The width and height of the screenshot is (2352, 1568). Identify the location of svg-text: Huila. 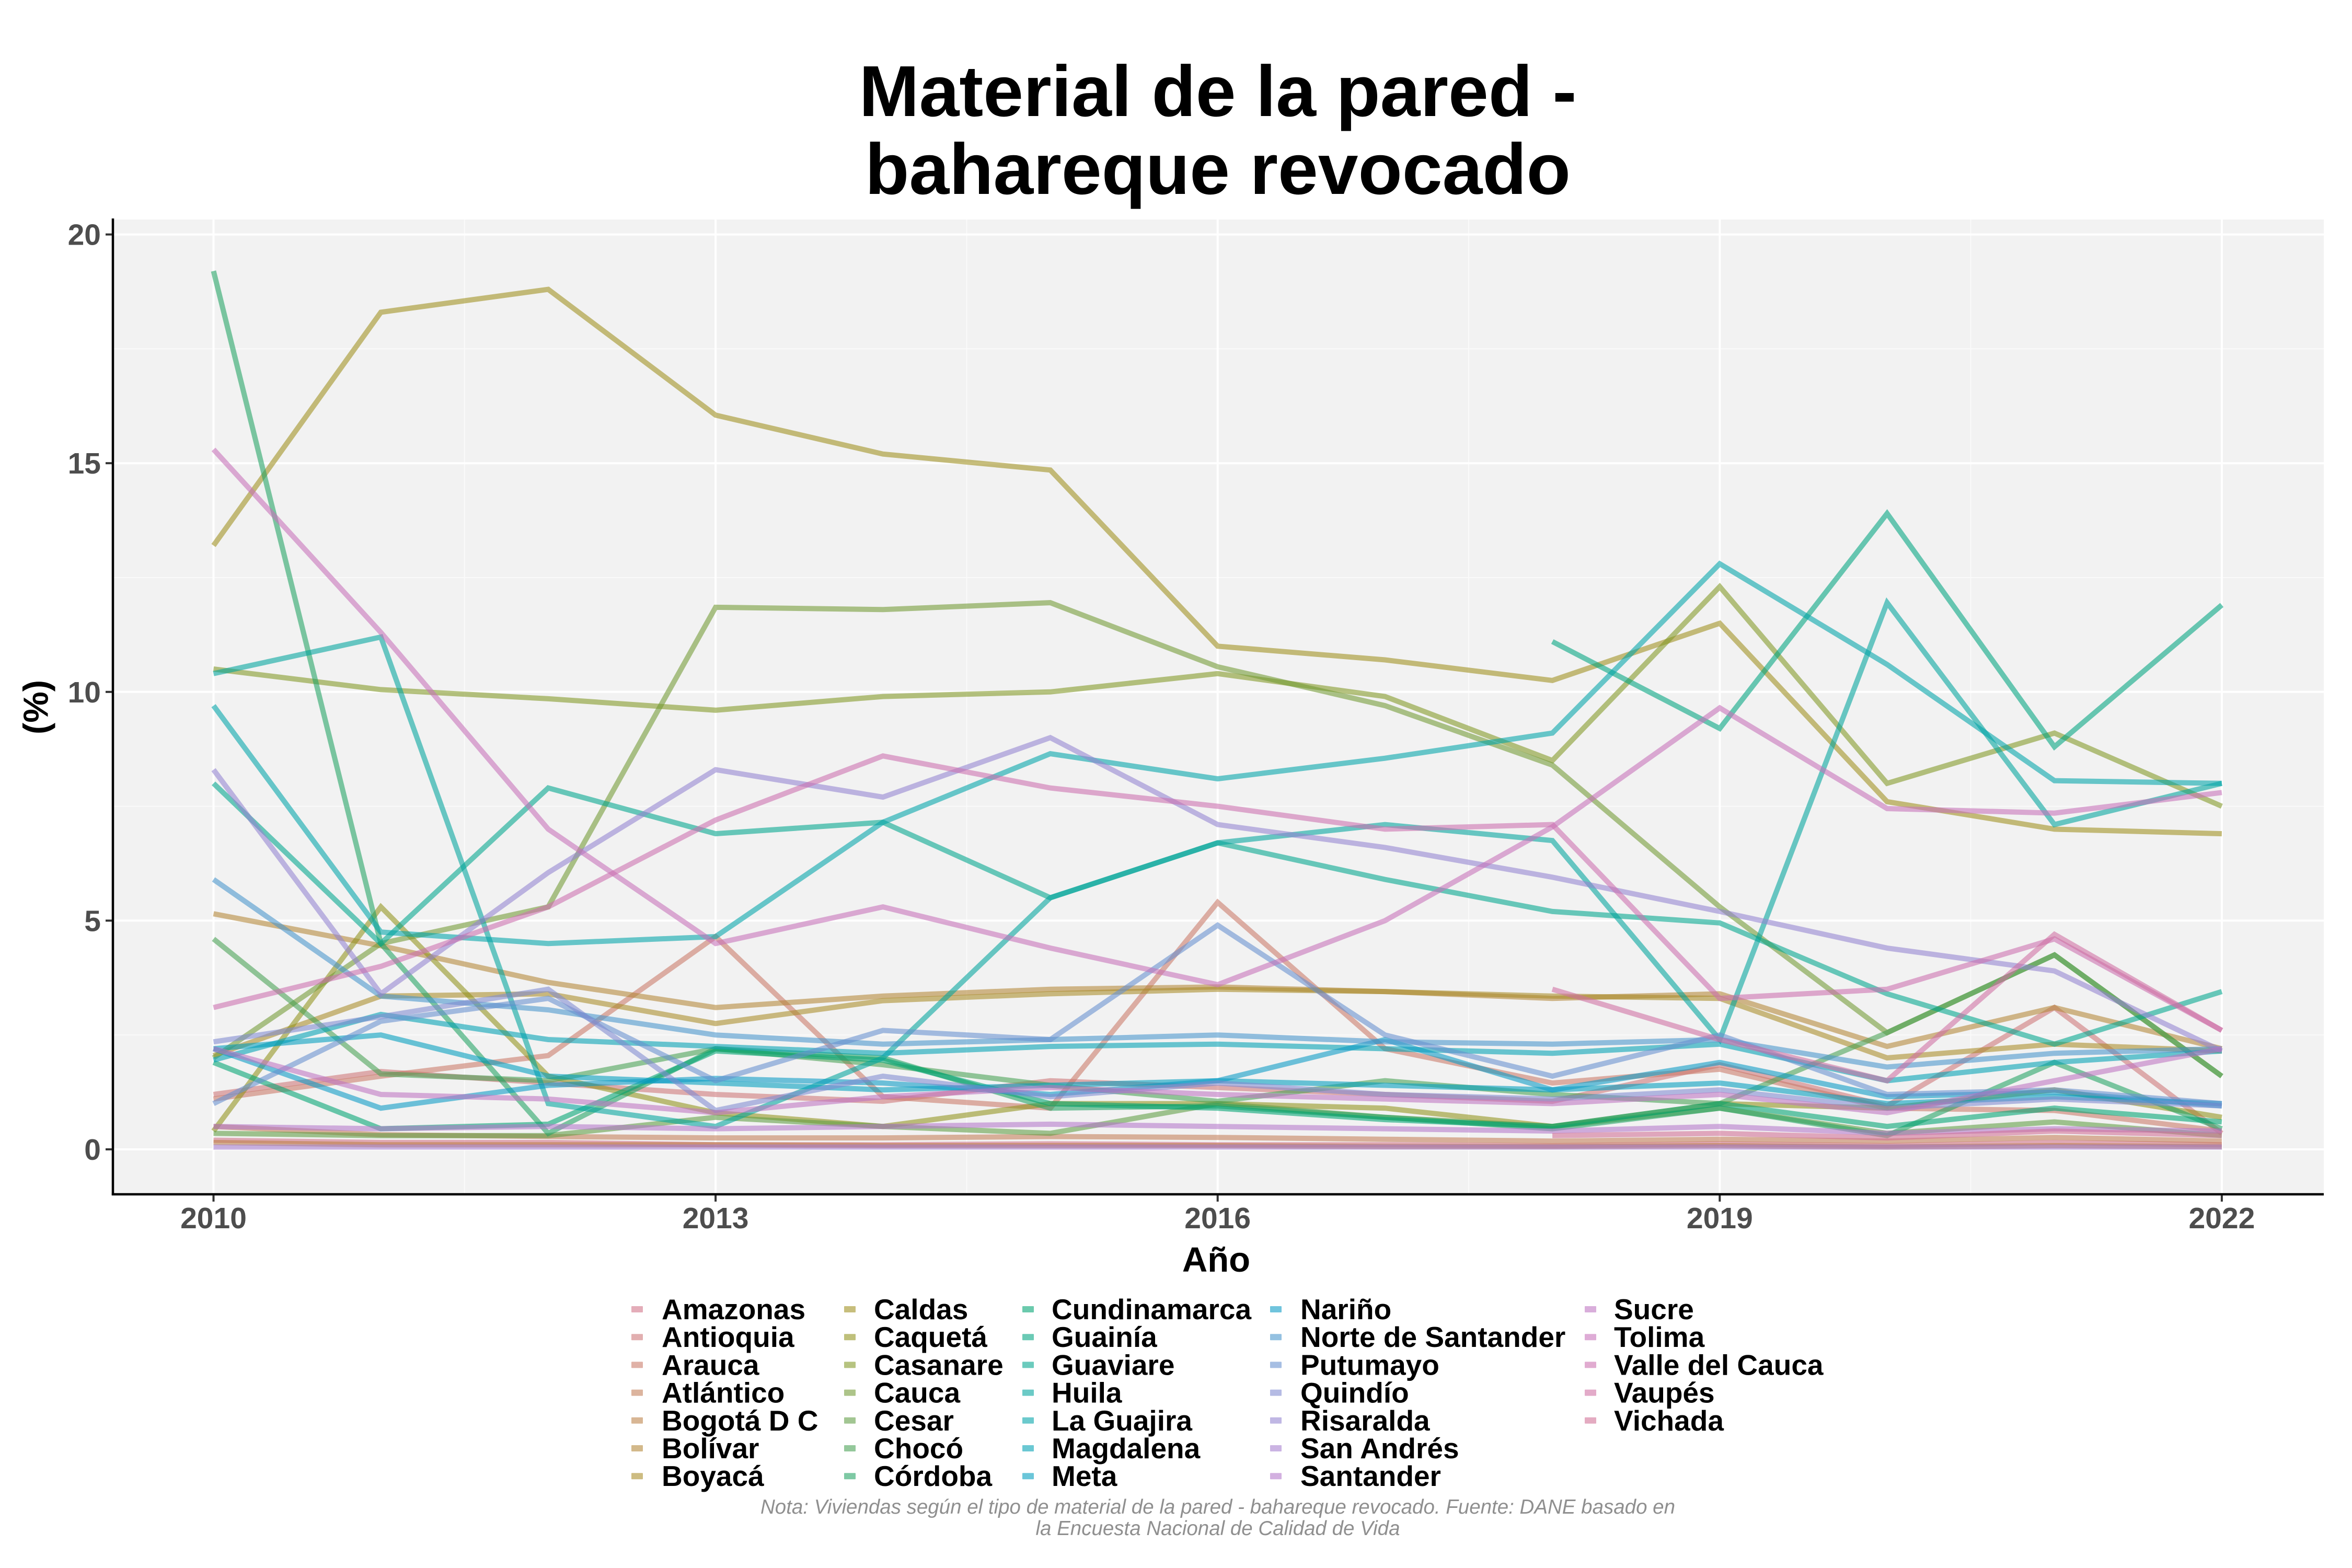
(1087, 1393).